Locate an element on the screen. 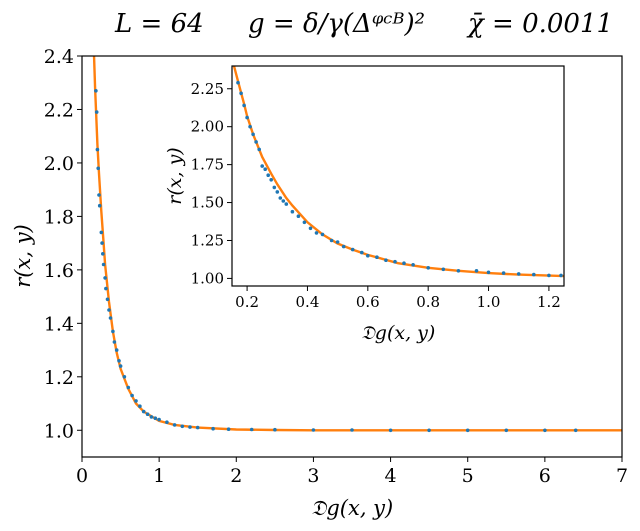 This screenshot has width=640, height=531. main-x-tick-label: 2 is located at coordinates (236, 476).